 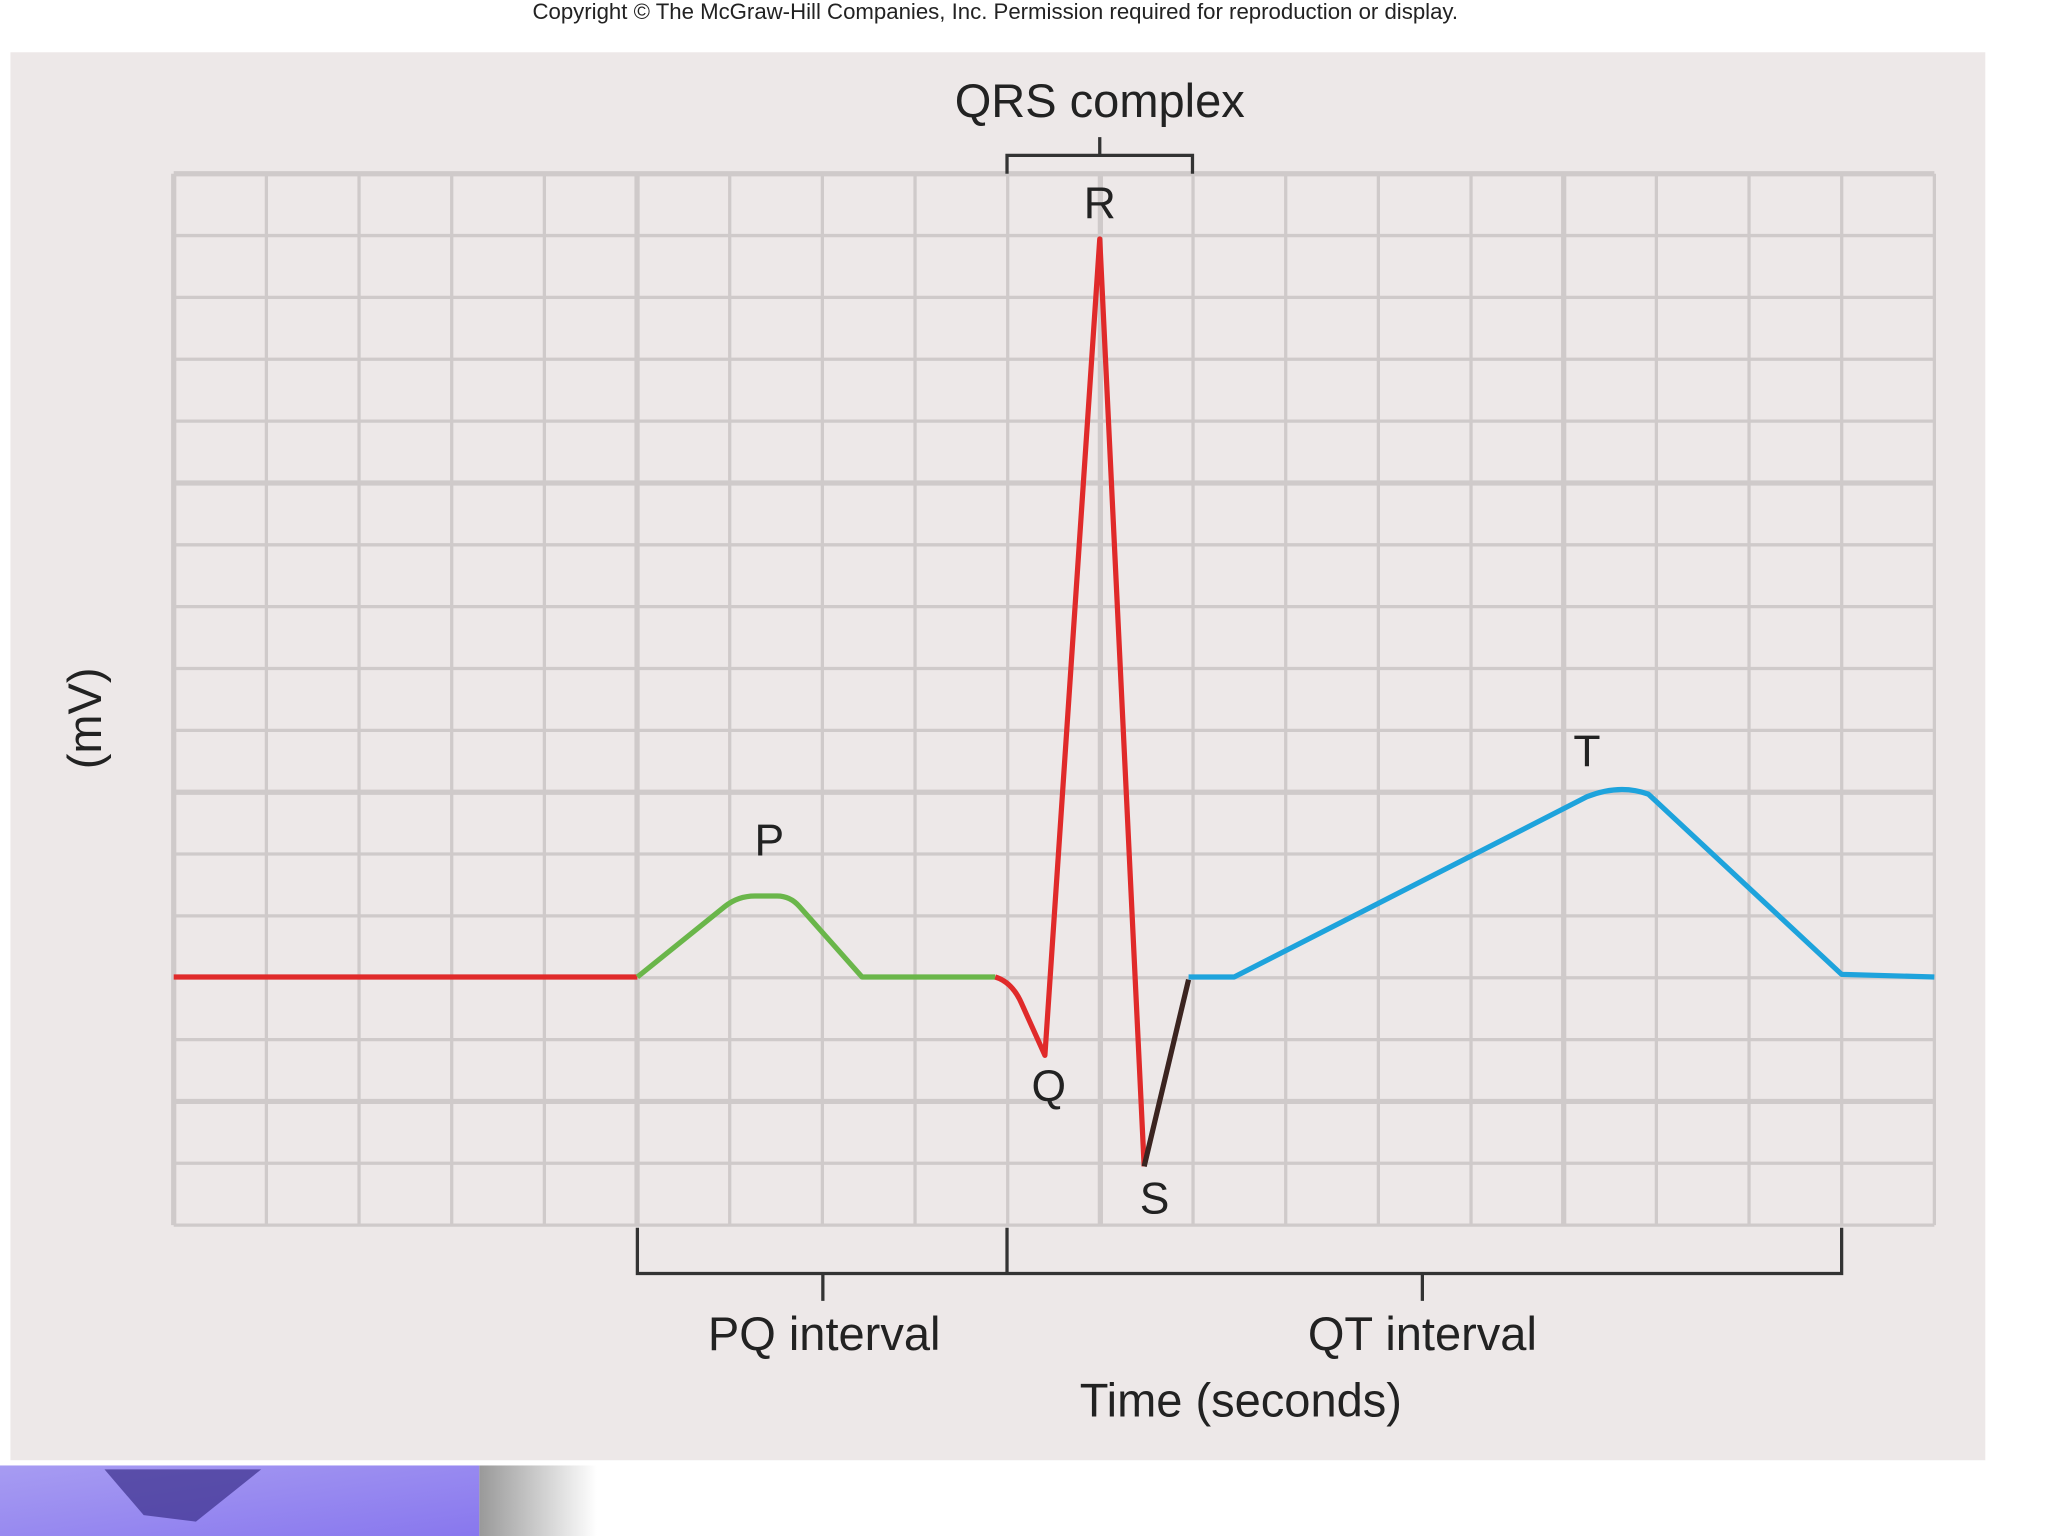 What do you see at coordinates (1155, 1198) in the screenshot?
I see `s-label: S` at bounding box center [1155, 1198].